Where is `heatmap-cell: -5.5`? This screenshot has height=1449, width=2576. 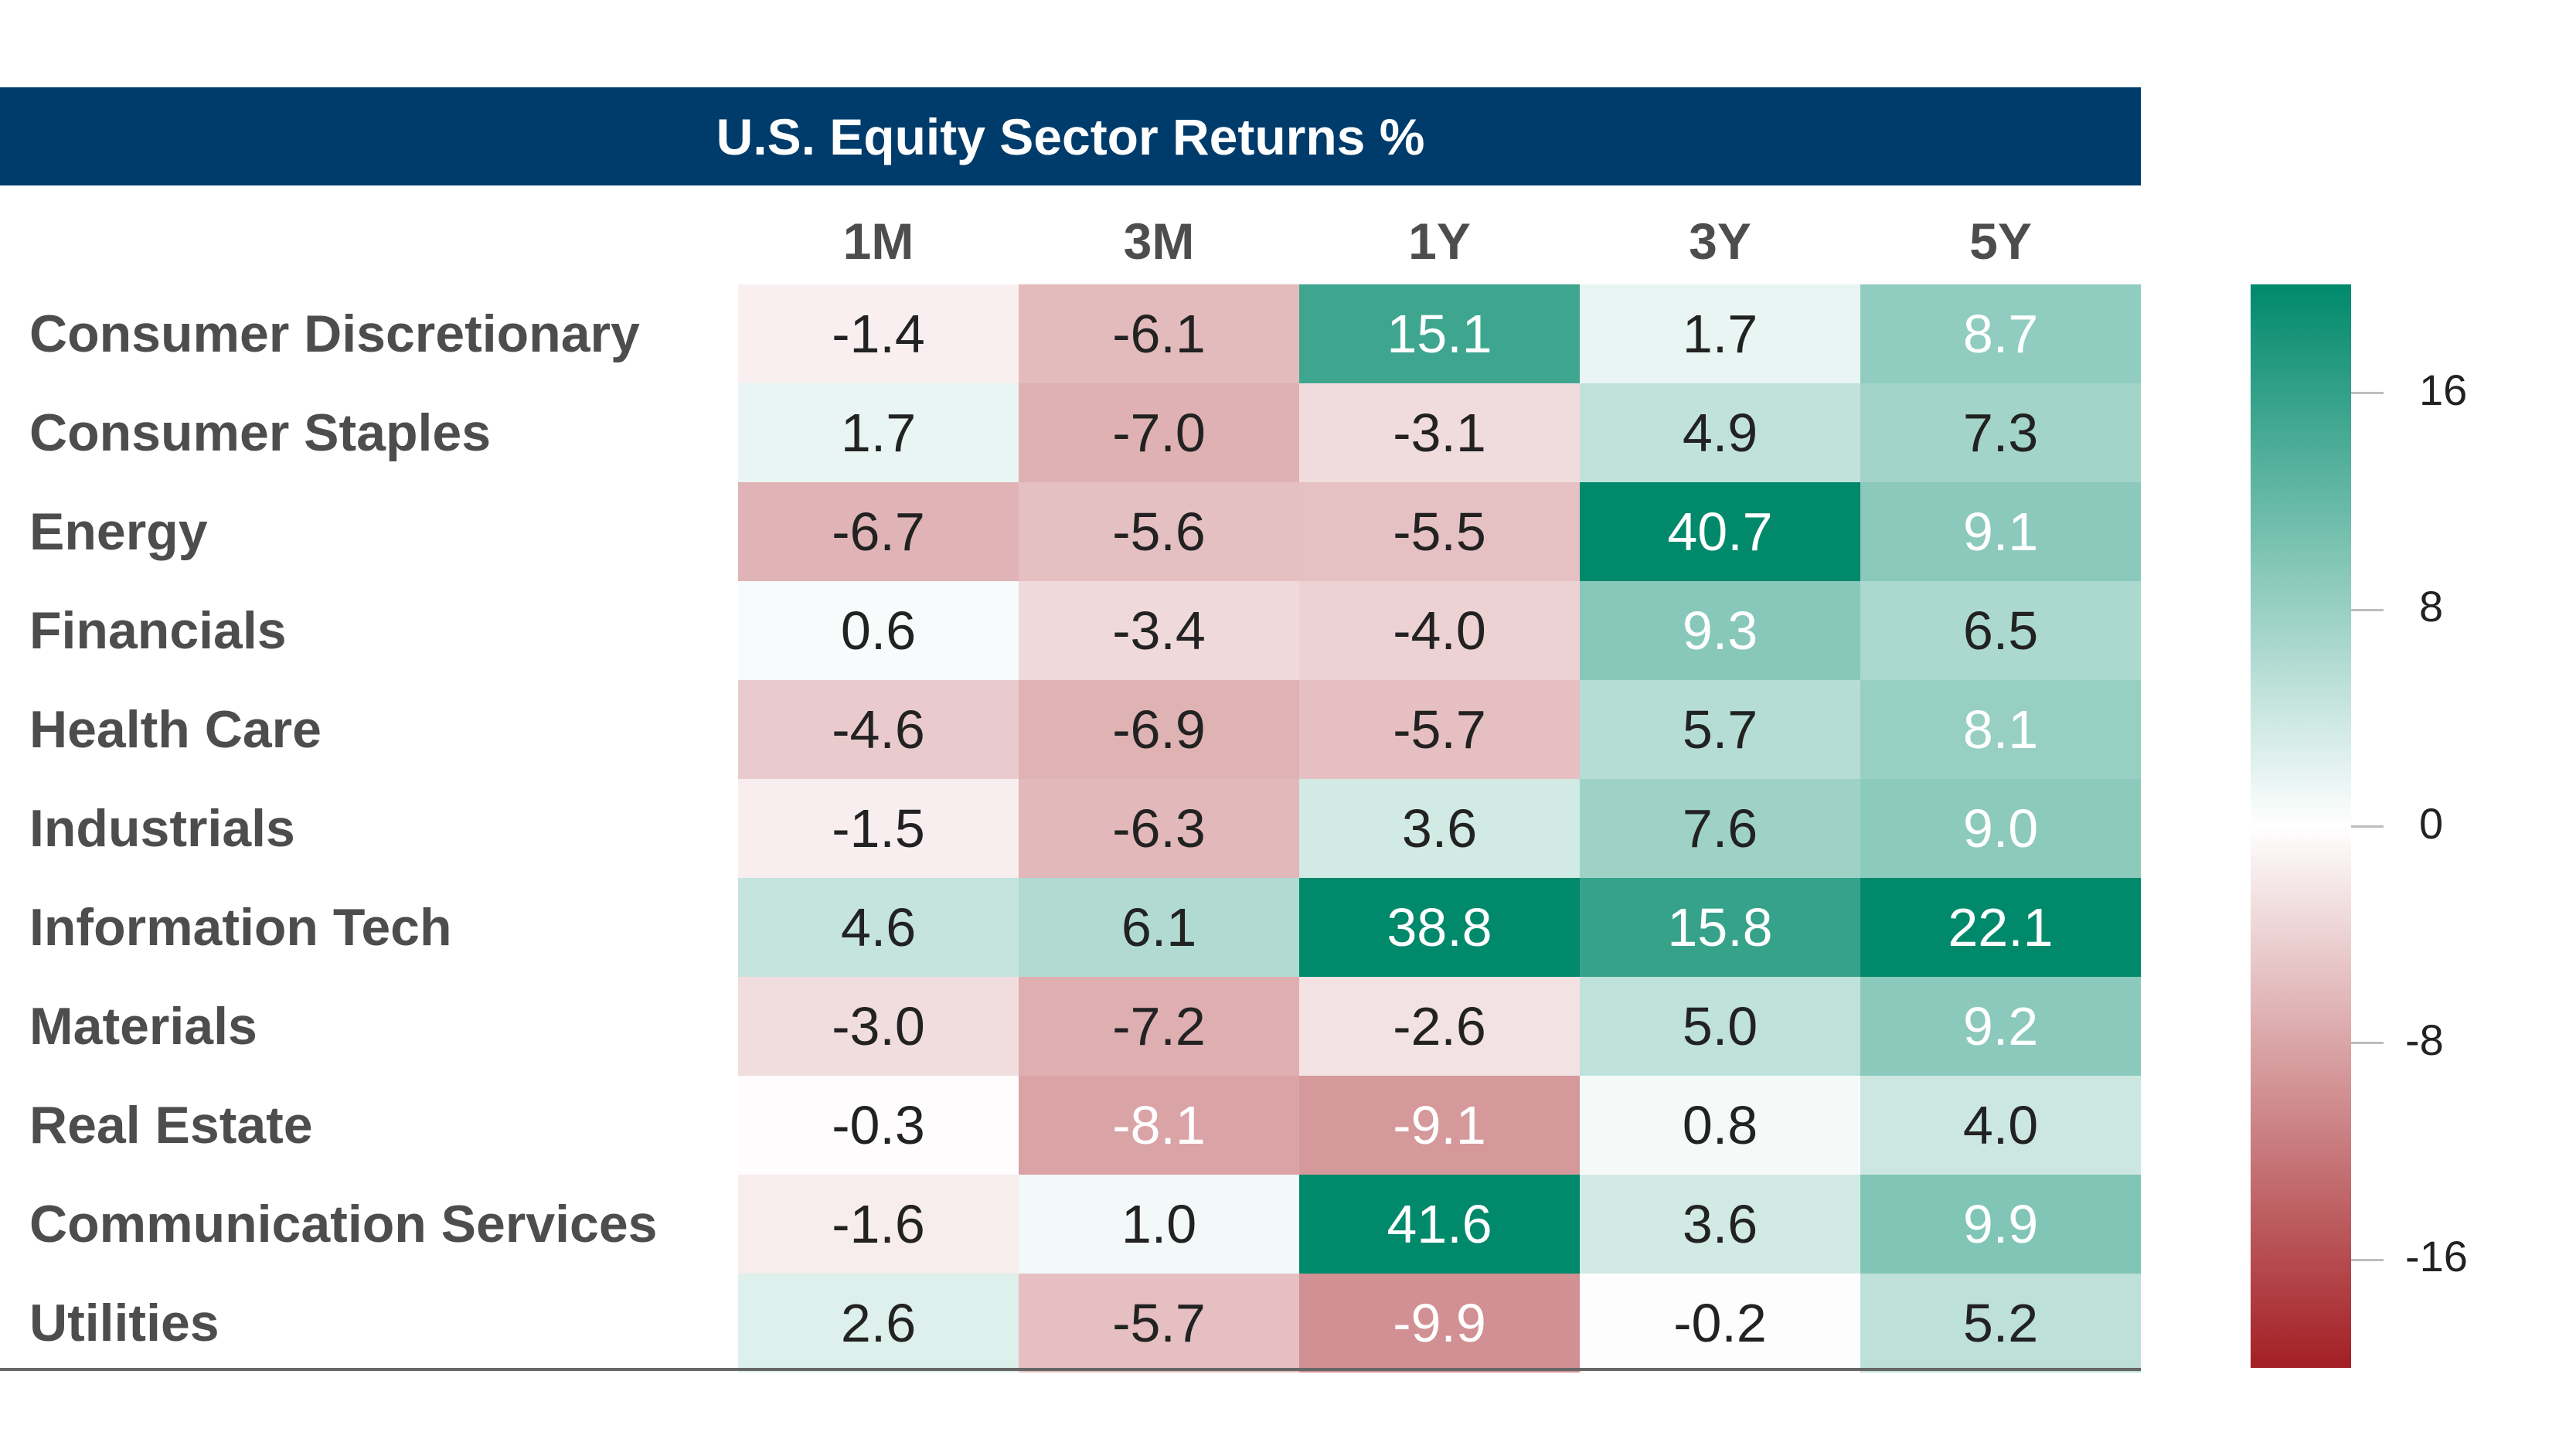
heatmap-cell: -5.5 is located at coordinates (1439, 532).